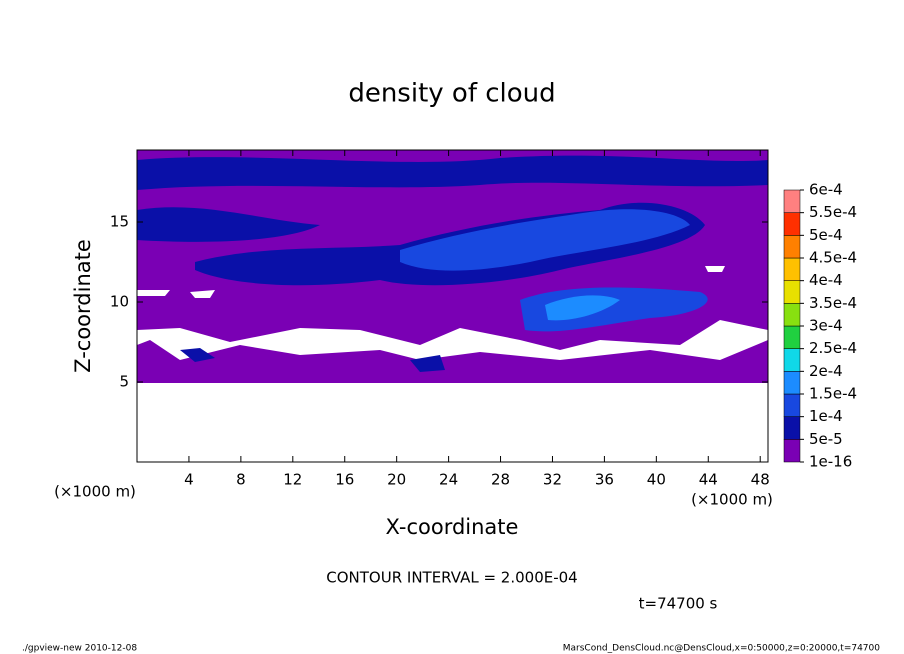  What do you see at coordinates (826, 416) in the screenshot?
I see `colorbar-label: 1e-4` at bounding box center [826, 416].